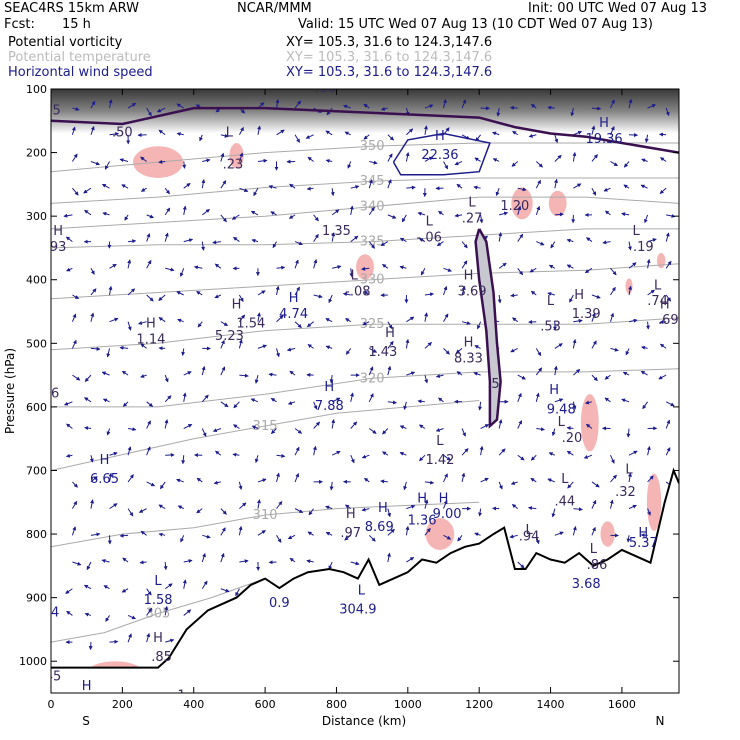 The height and width of the screenshot is (740, 740). What do you see at coordinates (586, 314) in the screenshot?
I see `annotation-label: 1.39` at bounding box center [586, 314].